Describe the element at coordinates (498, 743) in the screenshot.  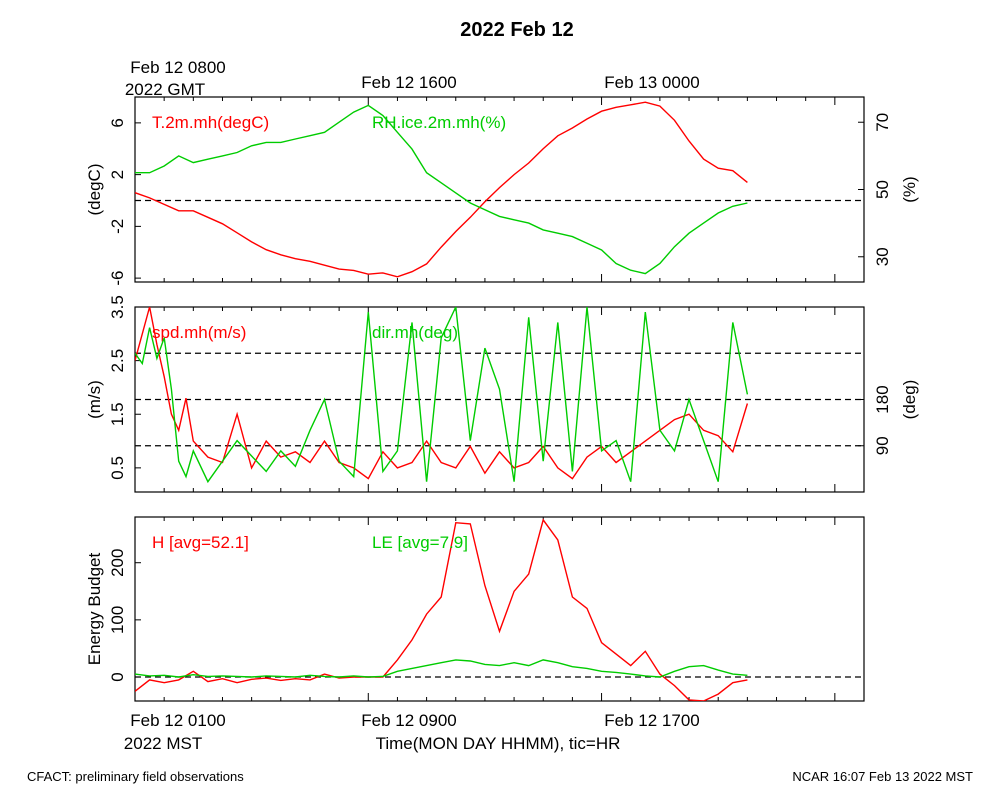
I see `x-axis-title: Time(MON DAY HHMM), tic=HR` at that location.